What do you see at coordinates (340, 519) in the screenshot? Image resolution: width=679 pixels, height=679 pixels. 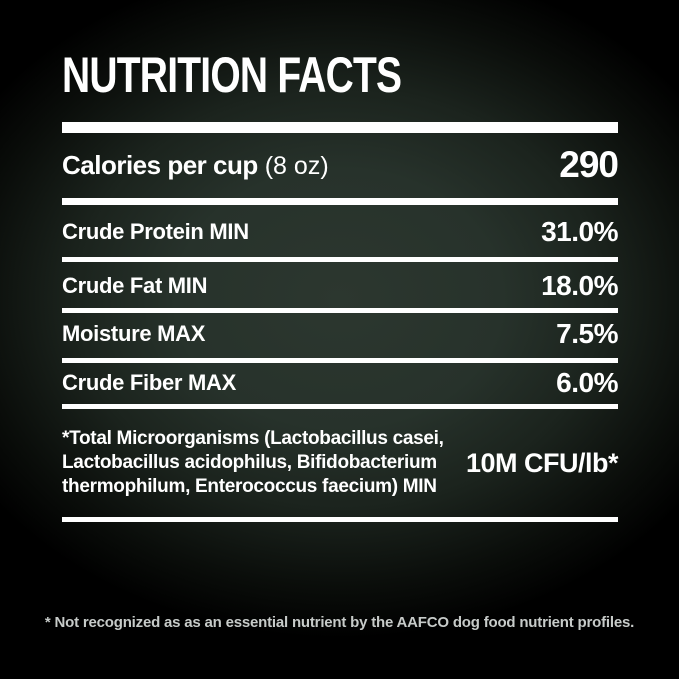 I see `divider-bottom` at bounding box center [340, 519].